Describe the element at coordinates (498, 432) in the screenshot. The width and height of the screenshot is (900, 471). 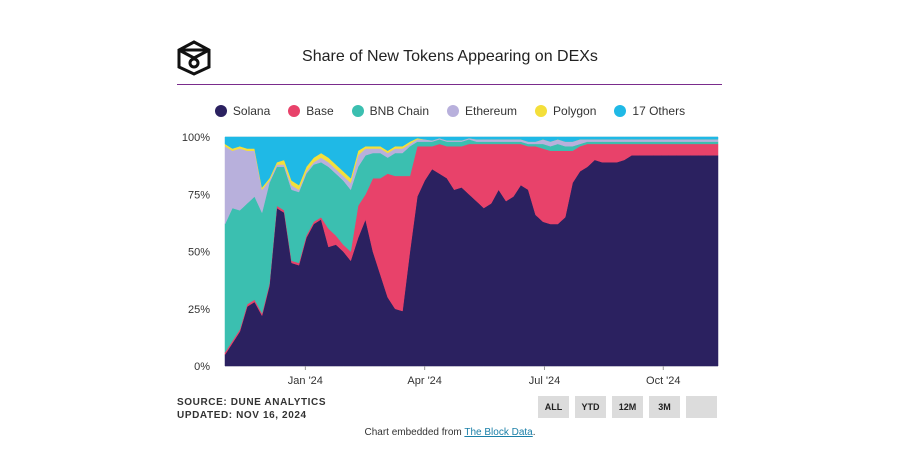
I see `the-block-data-link: The Block Data` at that location.